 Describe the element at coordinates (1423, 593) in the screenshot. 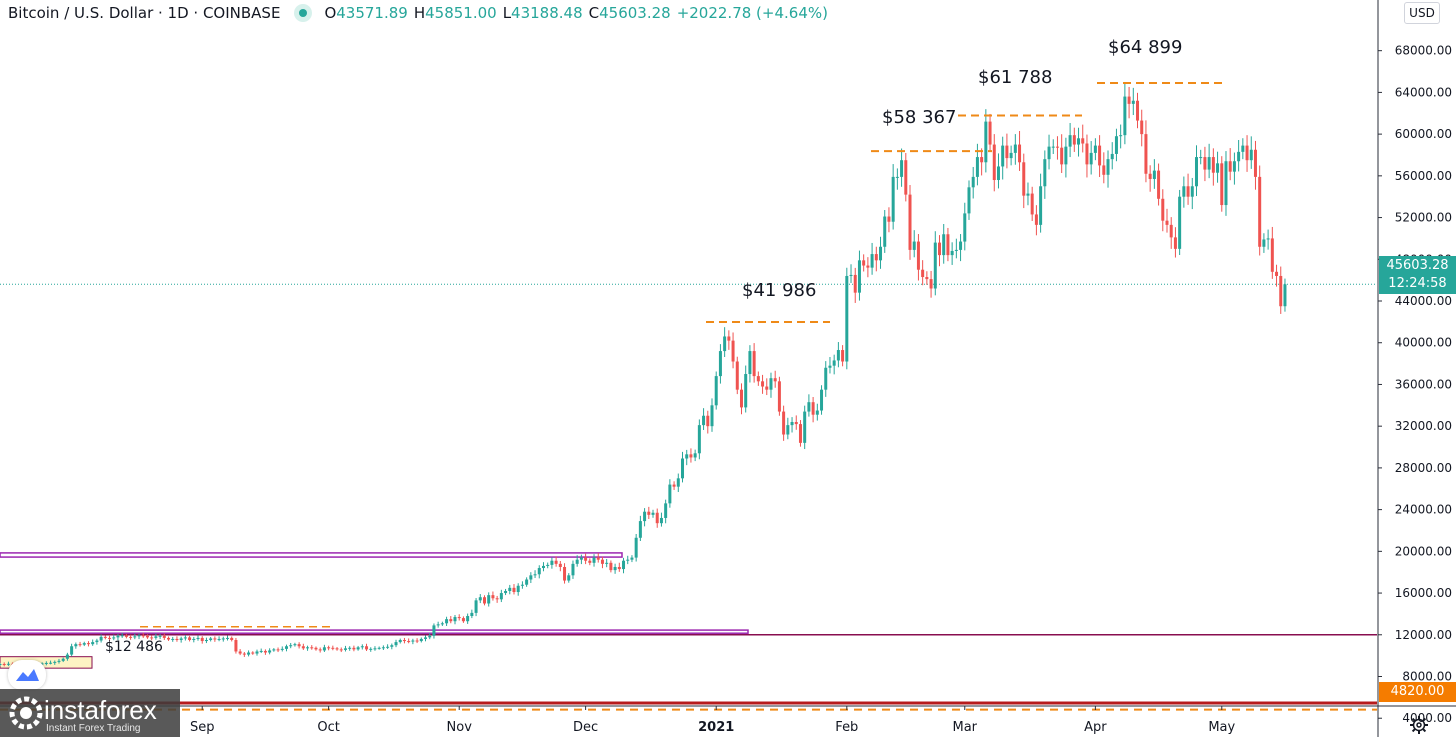

I see `y-tick-label: 16000.00` at that location.